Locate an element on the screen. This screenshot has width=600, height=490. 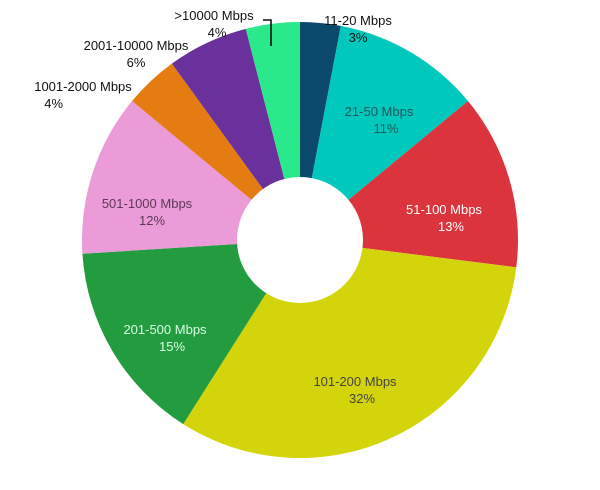
leader-line is located at coordinates (267, 32).